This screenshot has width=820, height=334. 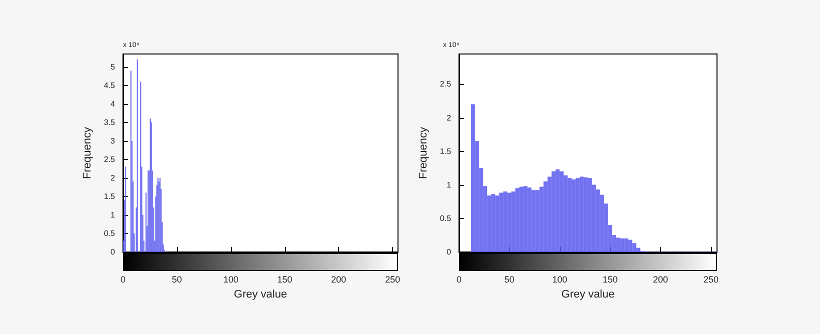 What do you see at coordinates (110, 122) in the screenshot?
I see `y-tick-label: 3.5` at bounding box center [110, 122].